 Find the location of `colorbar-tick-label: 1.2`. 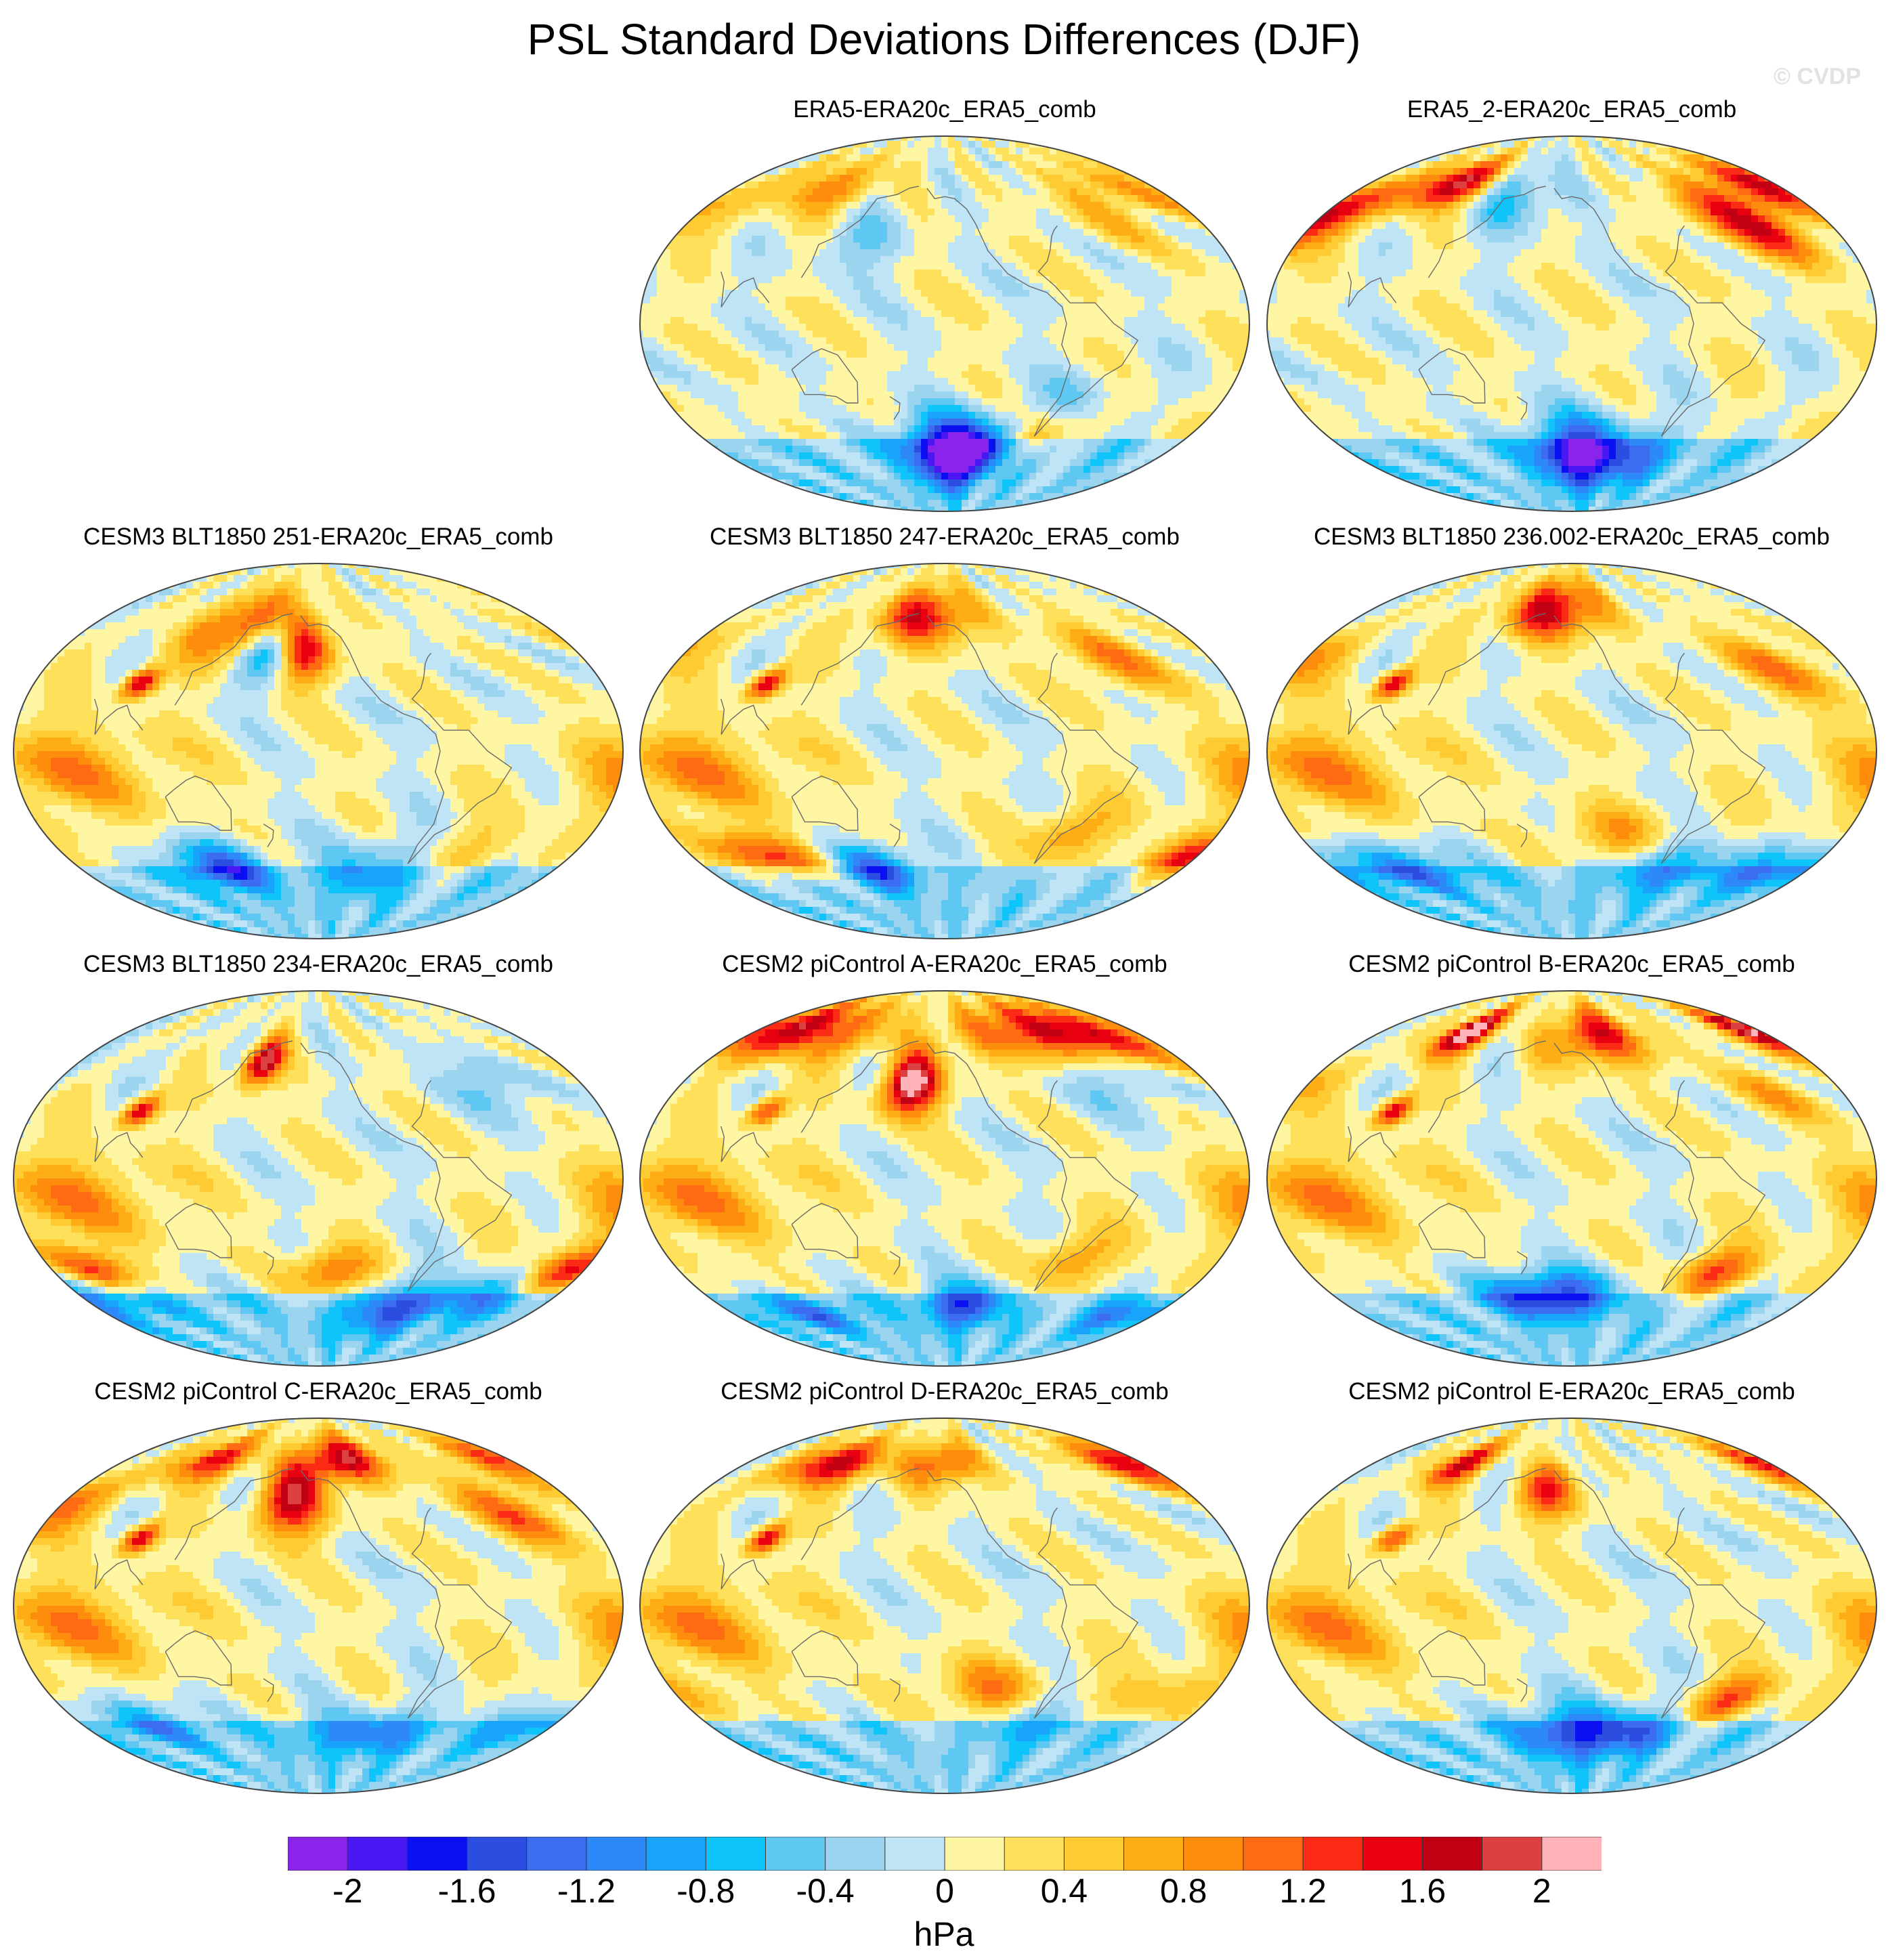

colorbar-tick-label: 1.2 is located at coordinates (1303, 1891).